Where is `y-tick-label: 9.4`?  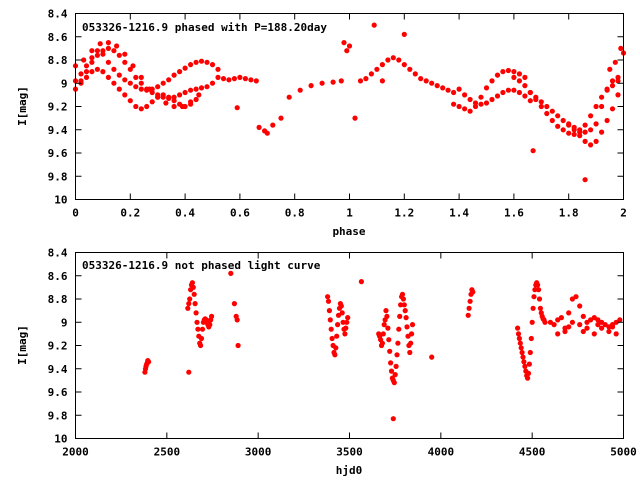
y-tick-label: 9.4 is located at coordinates (58, 130).